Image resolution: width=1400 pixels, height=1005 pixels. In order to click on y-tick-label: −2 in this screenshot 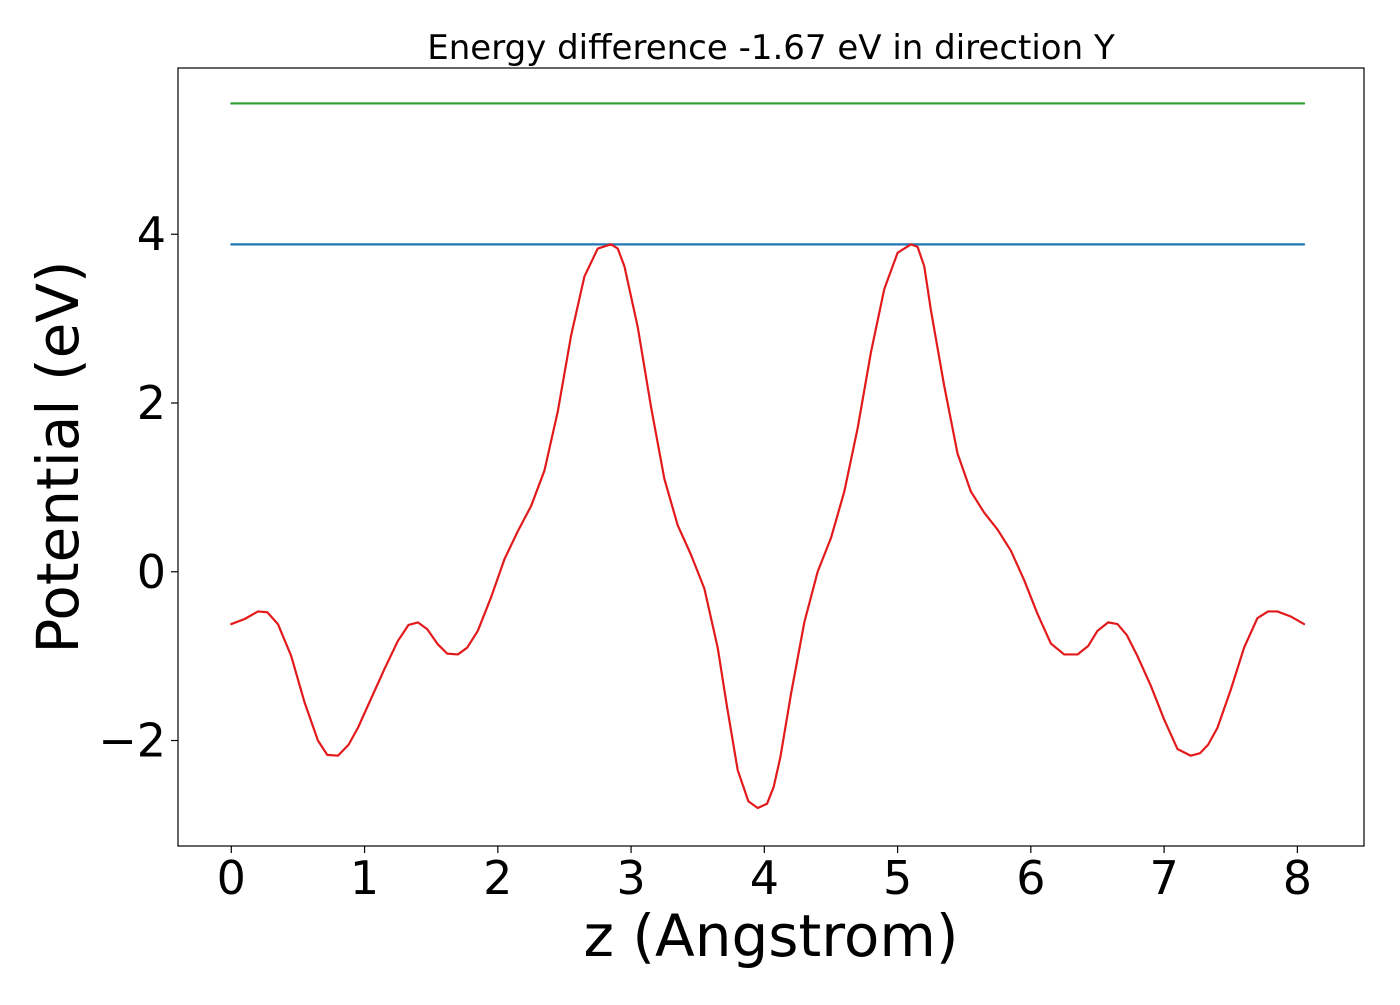, I will do `click(132, 741)`.